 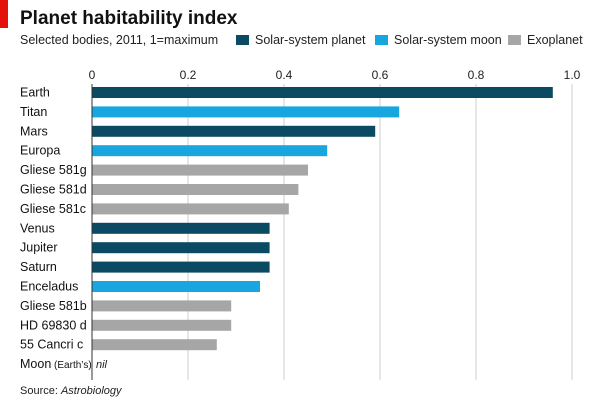 I want to click on legend-item-exoplanet: Exoplanet, so click(x=545, y=40).